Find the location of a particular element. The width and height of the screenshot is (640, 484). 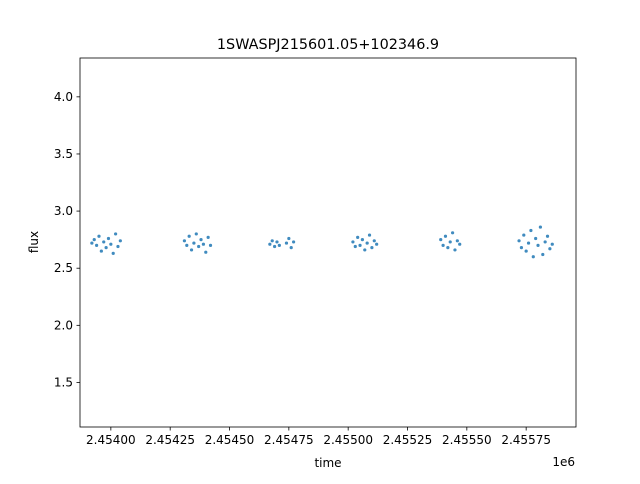

y-tick-label: 3.5 is located at coordinates (63, 154).